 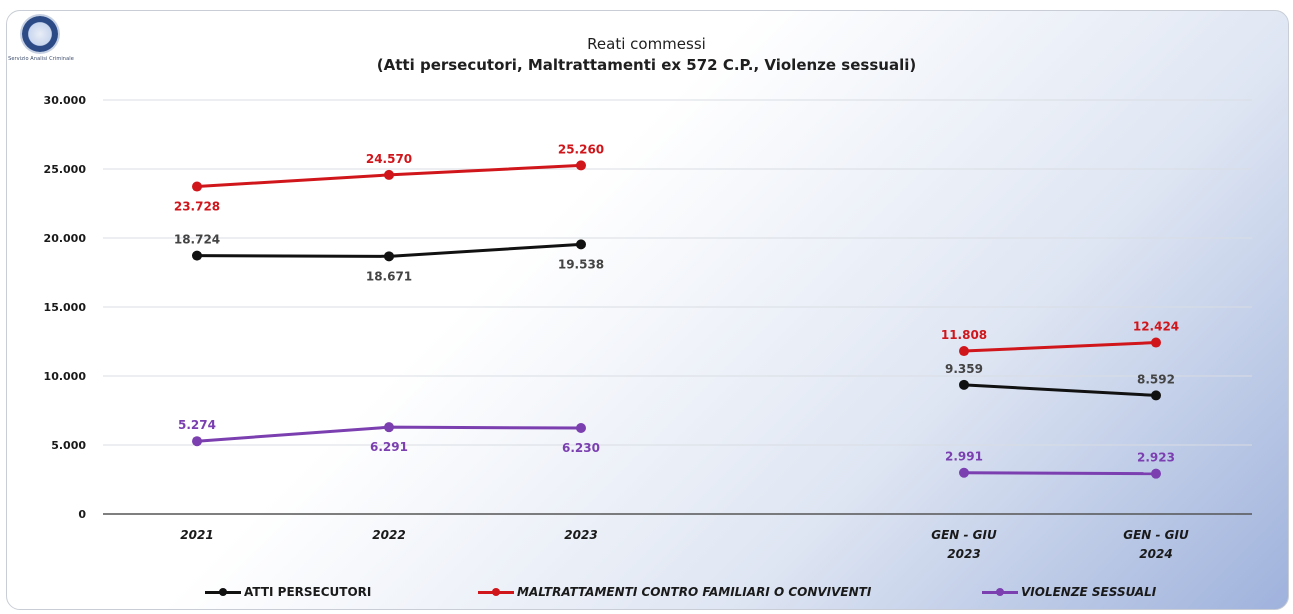 I want to click on series-2-data-label-4: 2.923, so click(x=1156, y=458).